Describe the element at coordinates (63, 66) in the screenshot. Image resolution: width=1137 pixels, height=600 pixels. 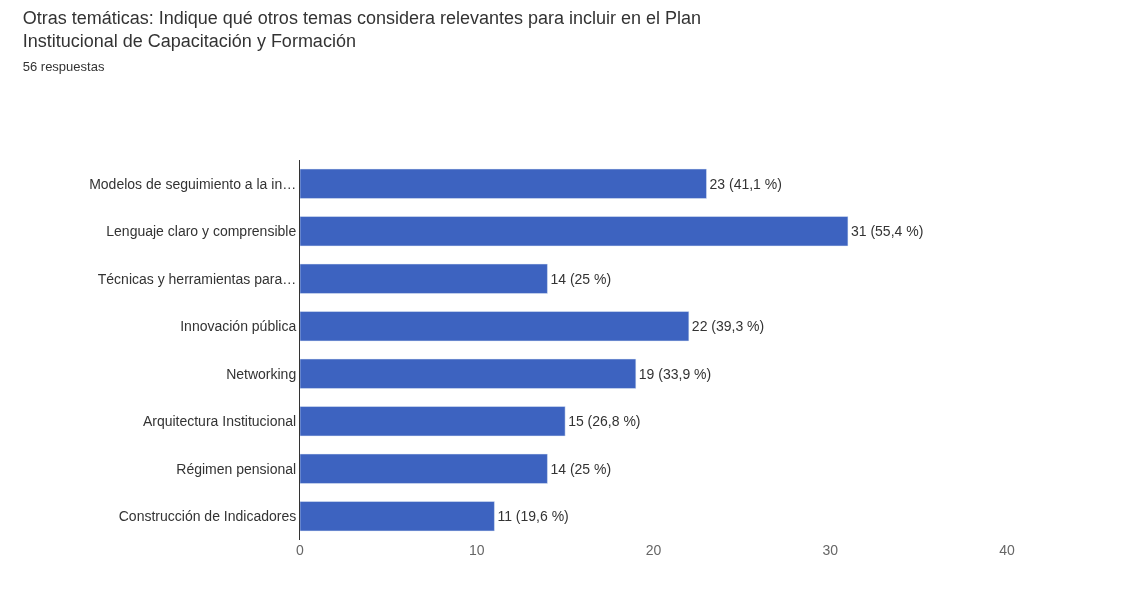
I see `text: 56 respuestas` at that location.